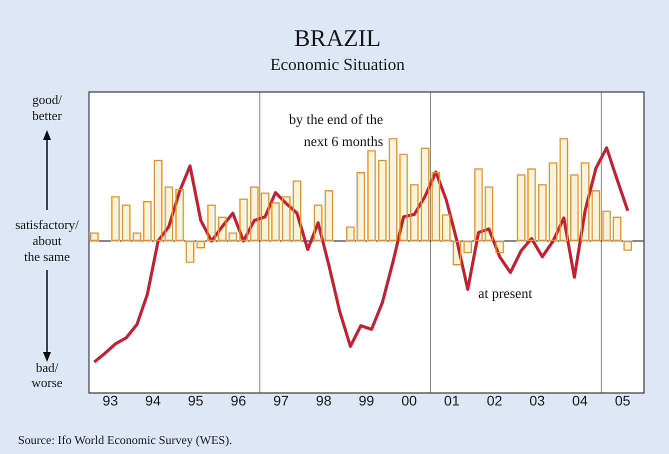  I want to click on x-tick-label: 05, so click(622, 400).